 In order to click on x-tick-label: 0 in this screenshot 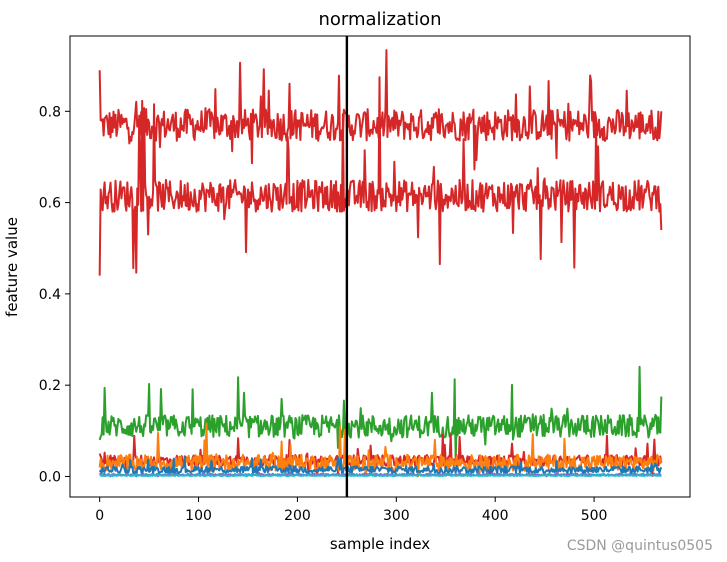, I will do `click(99, 516)`.